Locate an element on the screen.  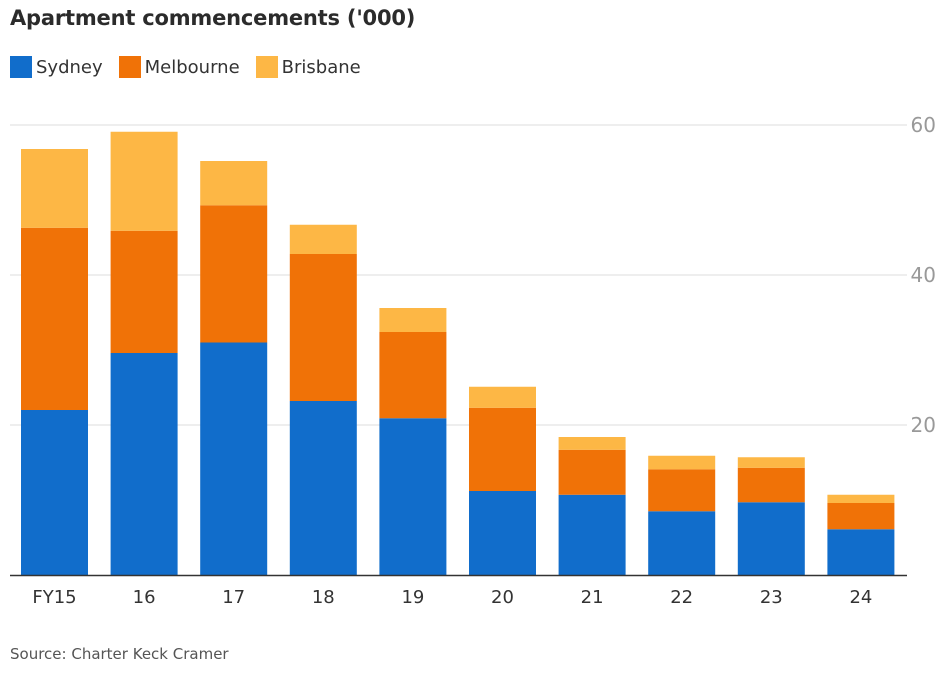
x-tick-label: 16 is located at coordinates (144, 597).